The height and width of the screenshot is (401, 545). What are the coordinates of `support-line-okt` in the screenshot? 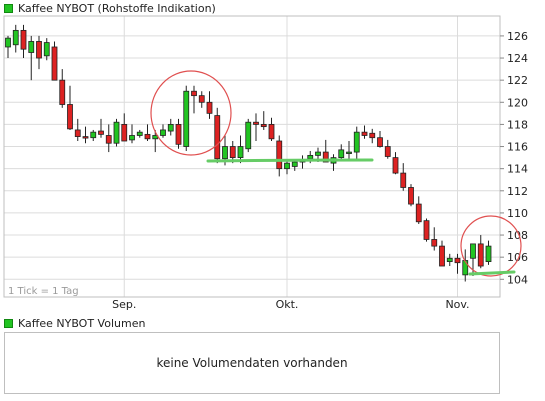 It's located at (290, 160).